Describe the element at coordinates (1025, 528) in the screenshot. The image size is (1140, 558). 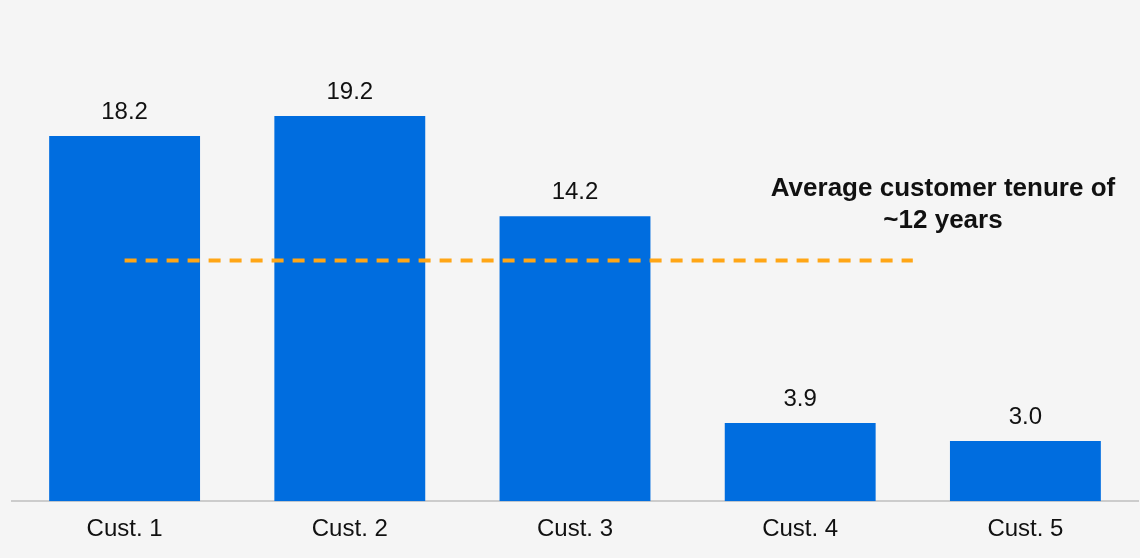
I see `x-tick-label: Cust. 5` at that location.